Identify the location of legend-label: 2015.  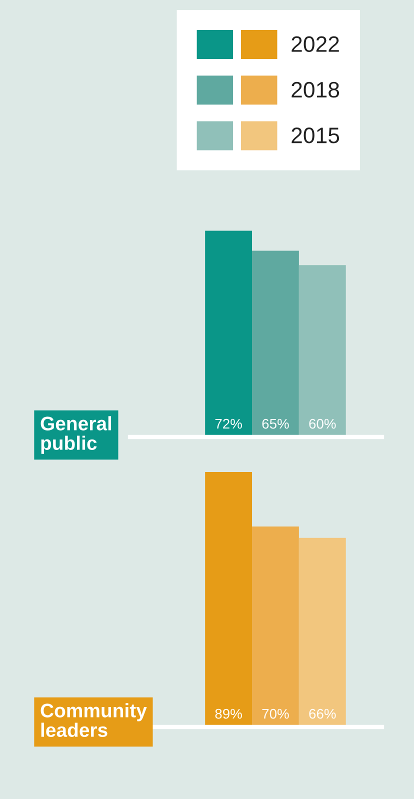
(316, 136).